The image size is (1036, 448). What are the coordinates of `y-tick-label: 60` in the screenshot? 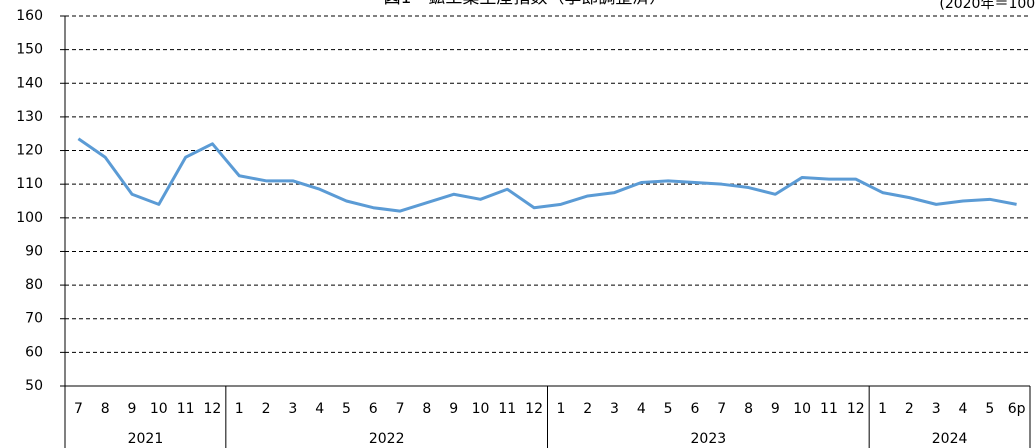 It's located at (34, 352).